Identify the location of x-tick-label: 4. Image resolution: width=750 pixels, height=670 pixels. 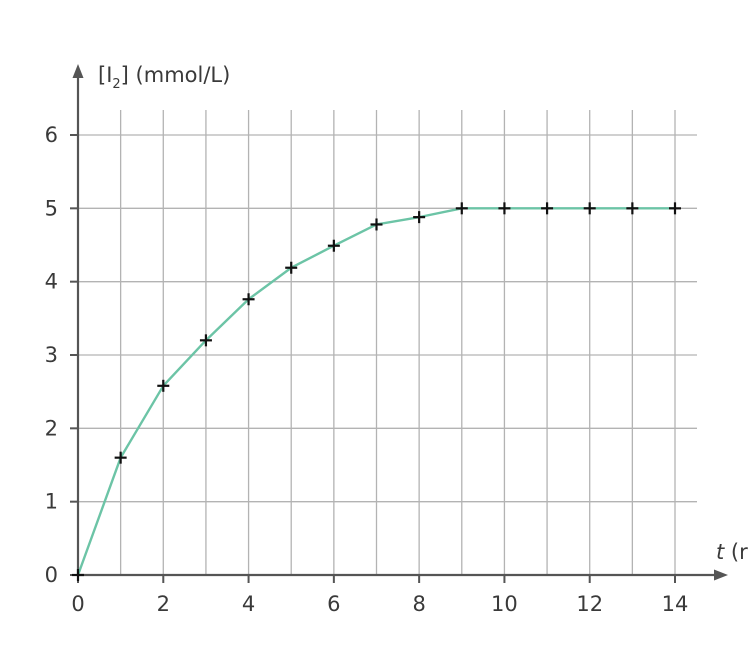
(248, 604).